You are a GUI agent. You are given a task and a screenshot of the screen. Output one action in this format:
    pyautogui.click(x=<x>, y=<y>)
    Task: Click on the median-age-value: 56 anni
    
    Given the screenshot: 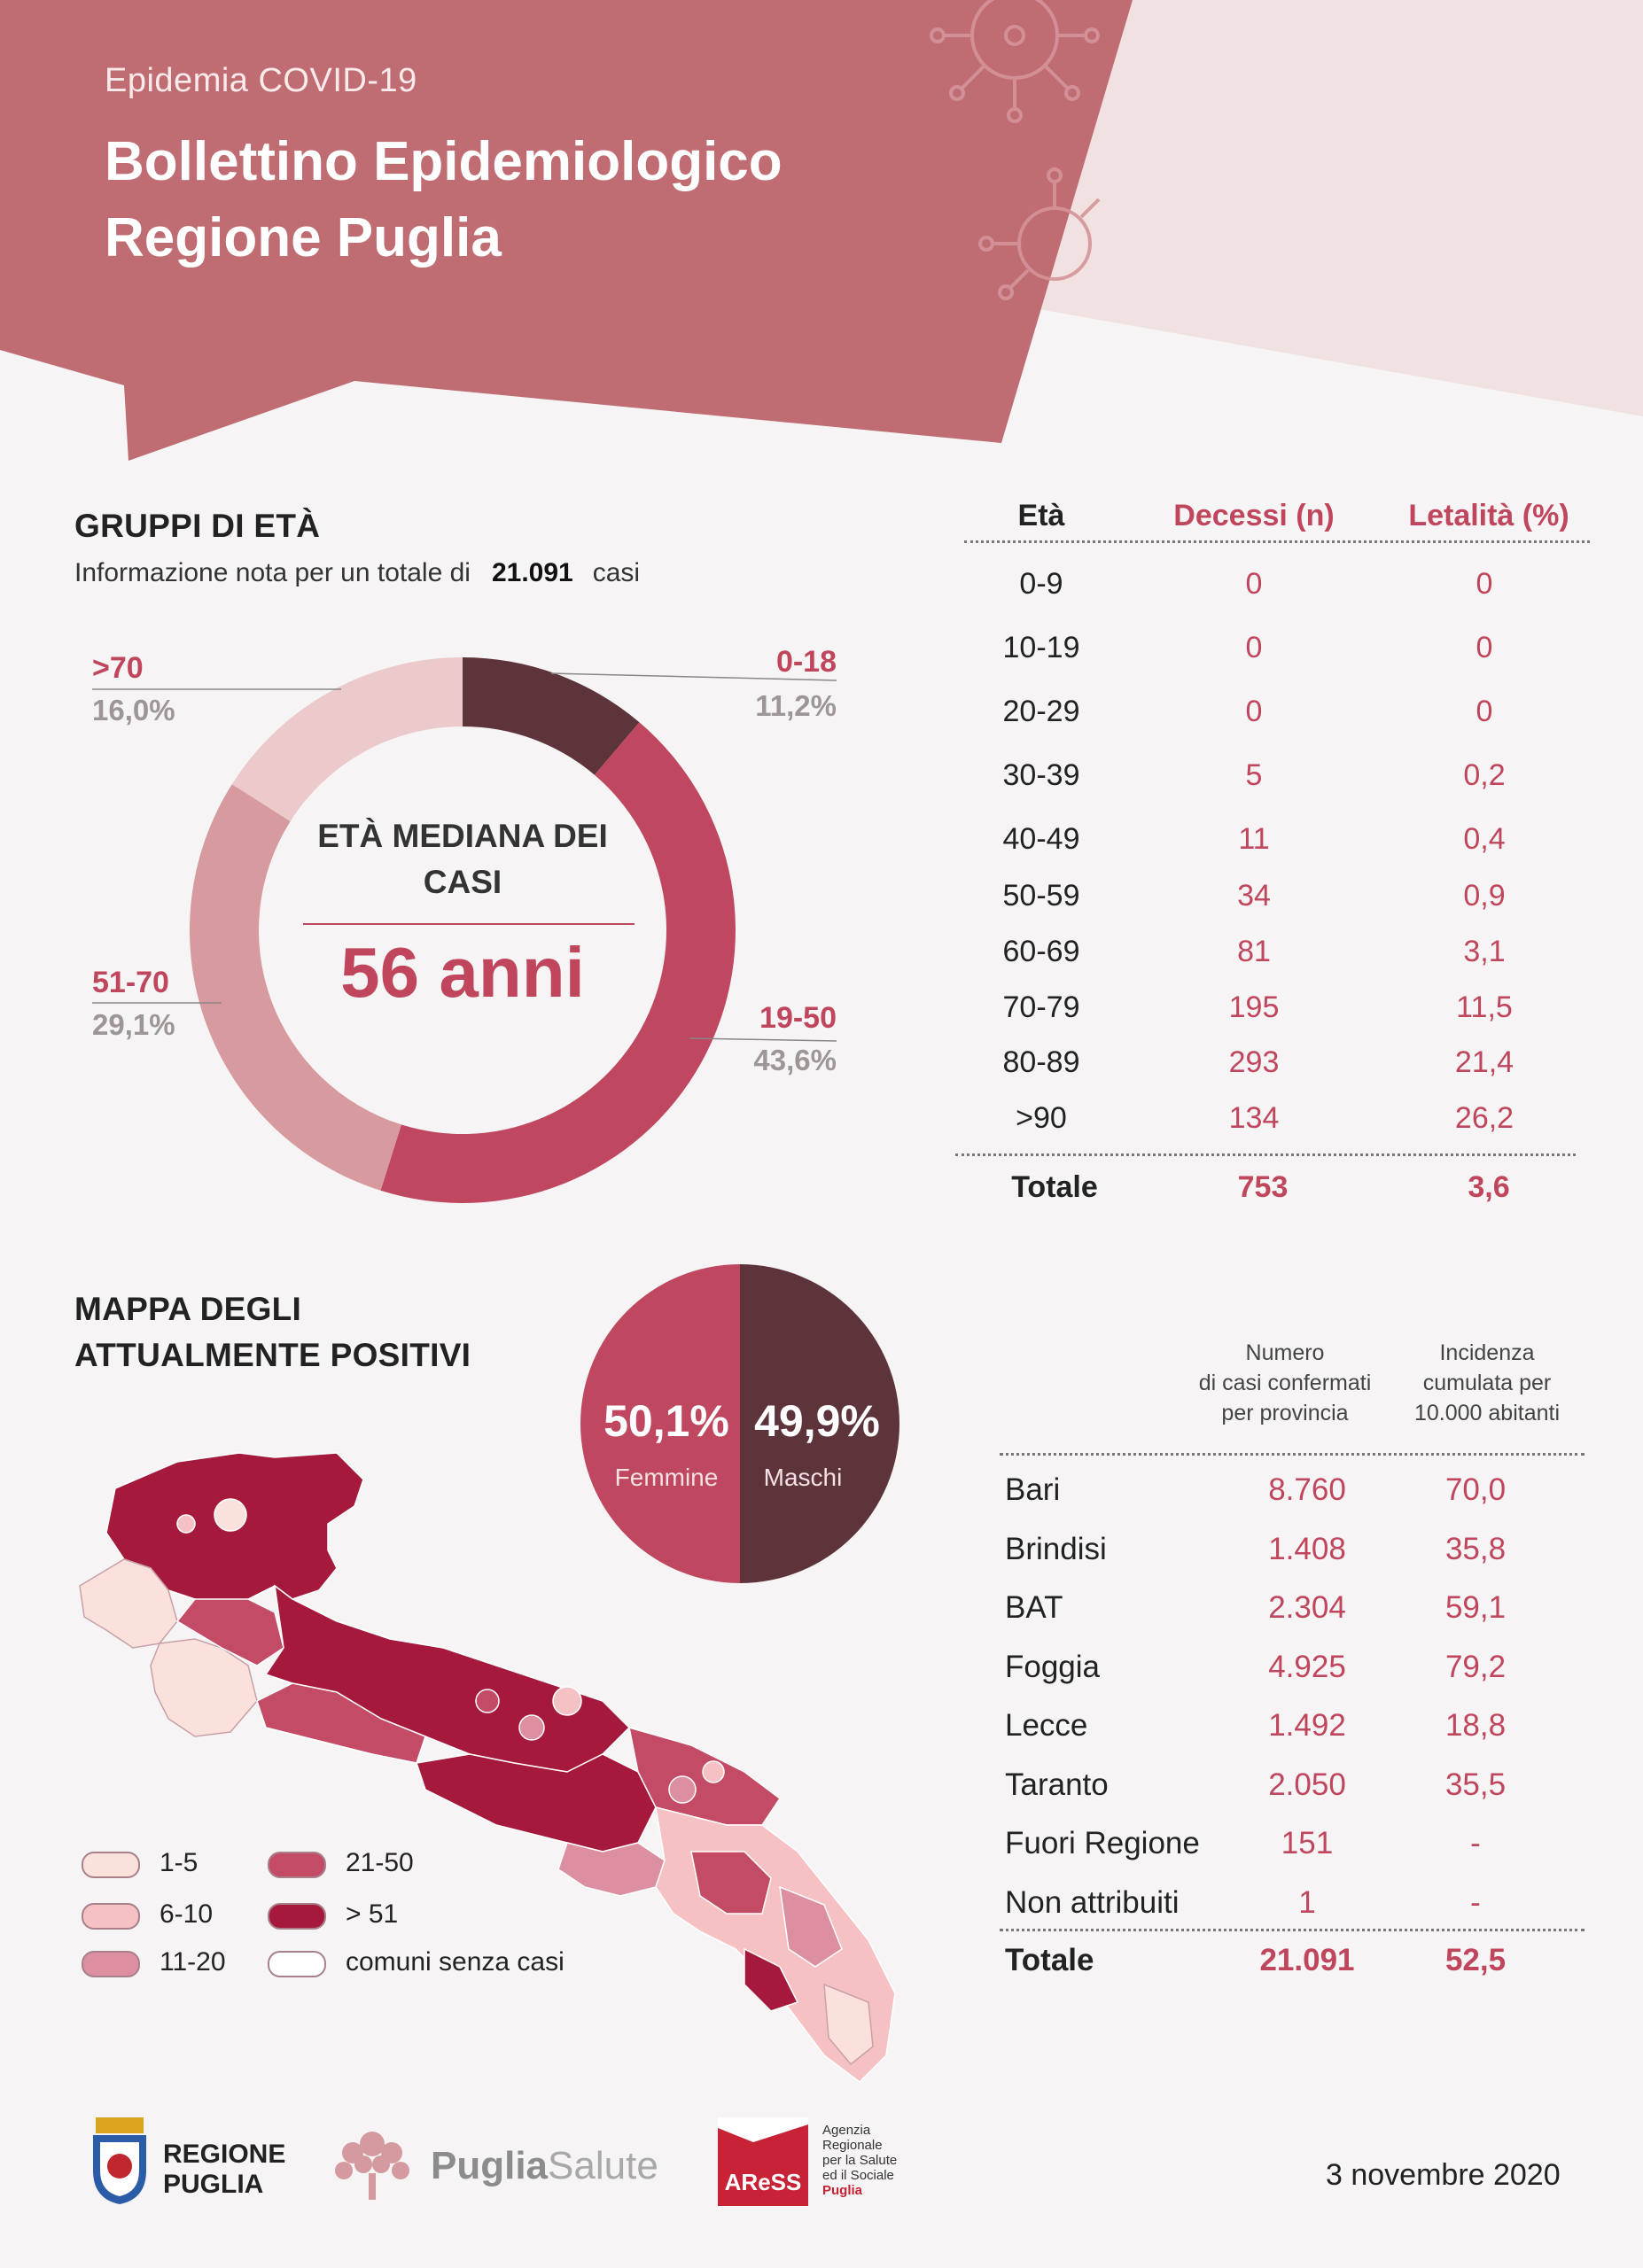 What is the action you would take?
    pyautogui.click(x=462, y=972)
    